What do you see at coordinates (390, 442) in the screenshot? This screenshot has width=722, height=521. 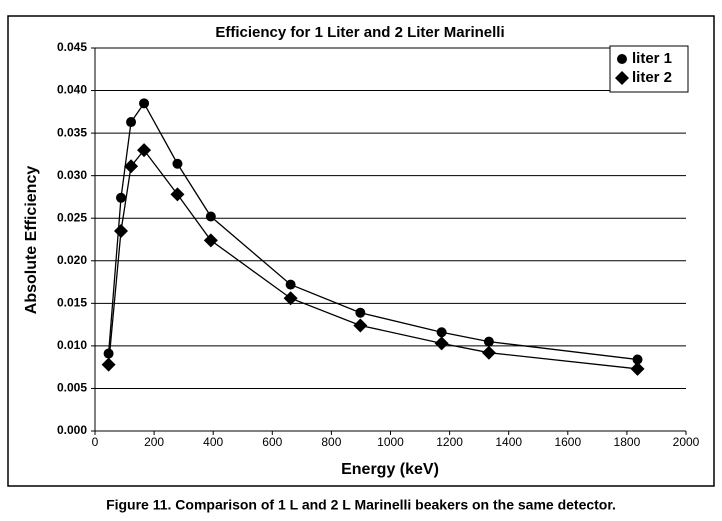 I see `x-tick-label: 1000` at bounding box center [390, 442].